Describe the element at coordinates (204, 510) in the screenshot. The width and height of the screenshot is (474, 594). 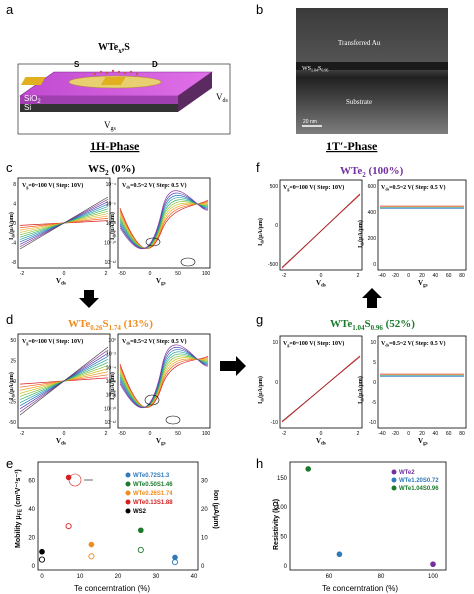
I see `e-ytick-right: 20` at that location.